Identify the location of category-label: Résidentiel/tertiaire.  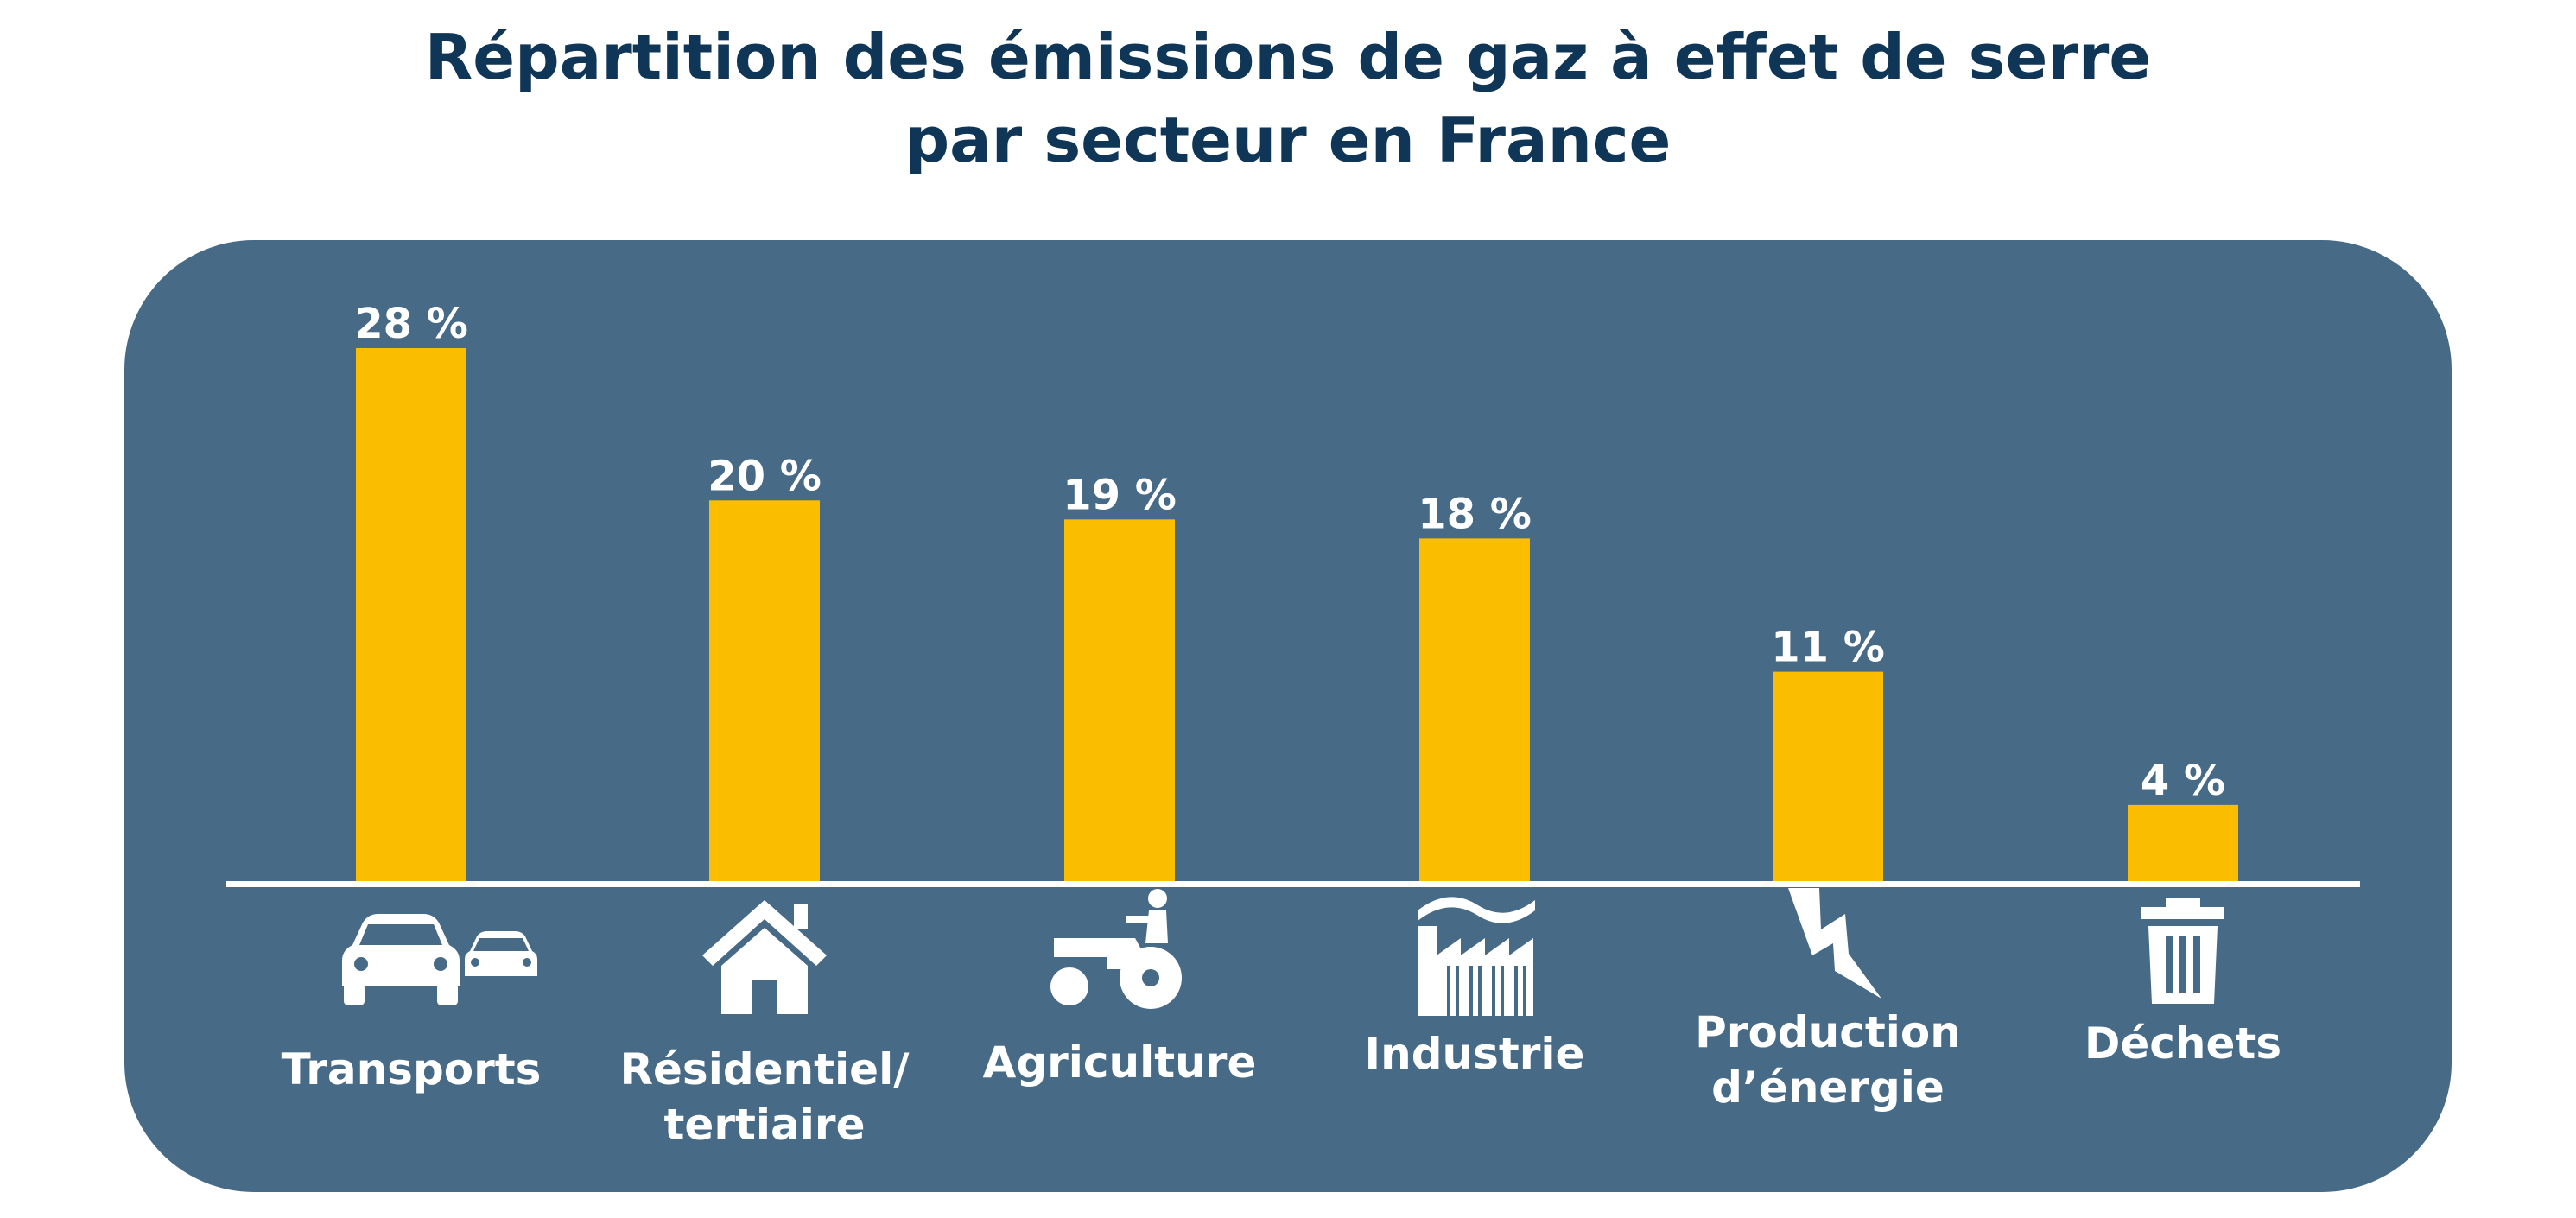
(765, 1097).